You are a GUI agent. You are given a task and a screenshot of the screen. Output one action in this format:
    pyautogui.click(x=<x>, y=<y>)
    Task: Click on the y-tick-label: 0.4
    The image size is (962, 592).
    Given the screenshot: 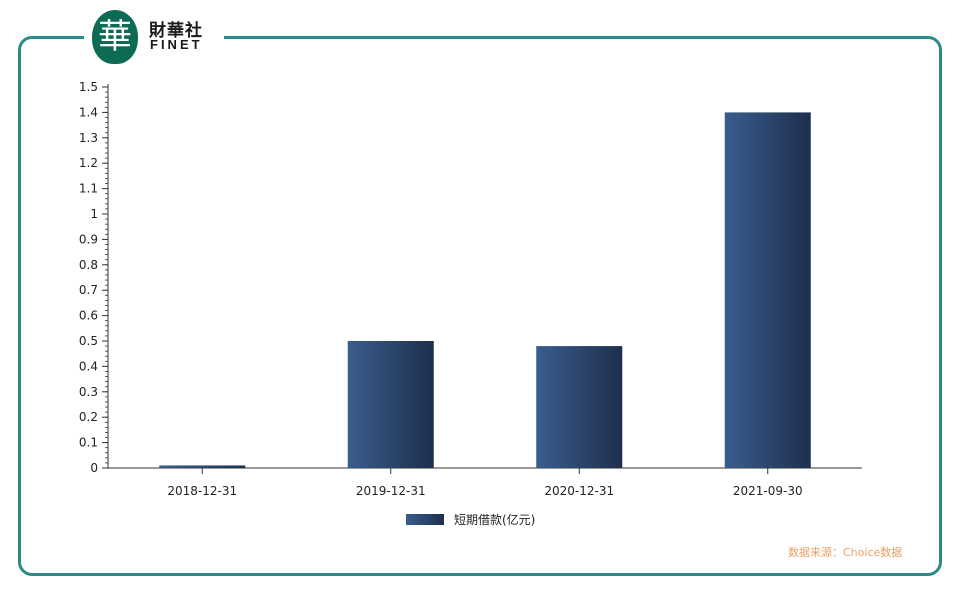 What is the action you would take?
    pyautogui.click(x=88, y=366)
    